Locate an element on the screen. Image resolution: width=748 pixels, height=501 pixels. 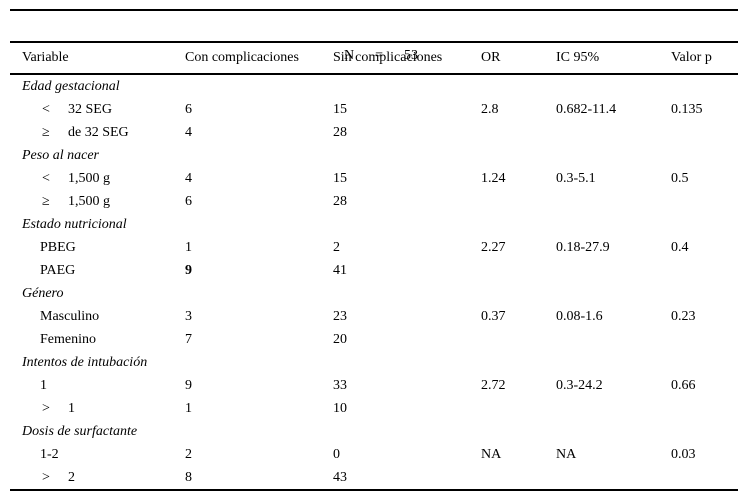
table-row: PBEG 1 2 2.27 0.18-27.9 0.4 is located at coordinates (374, 247).